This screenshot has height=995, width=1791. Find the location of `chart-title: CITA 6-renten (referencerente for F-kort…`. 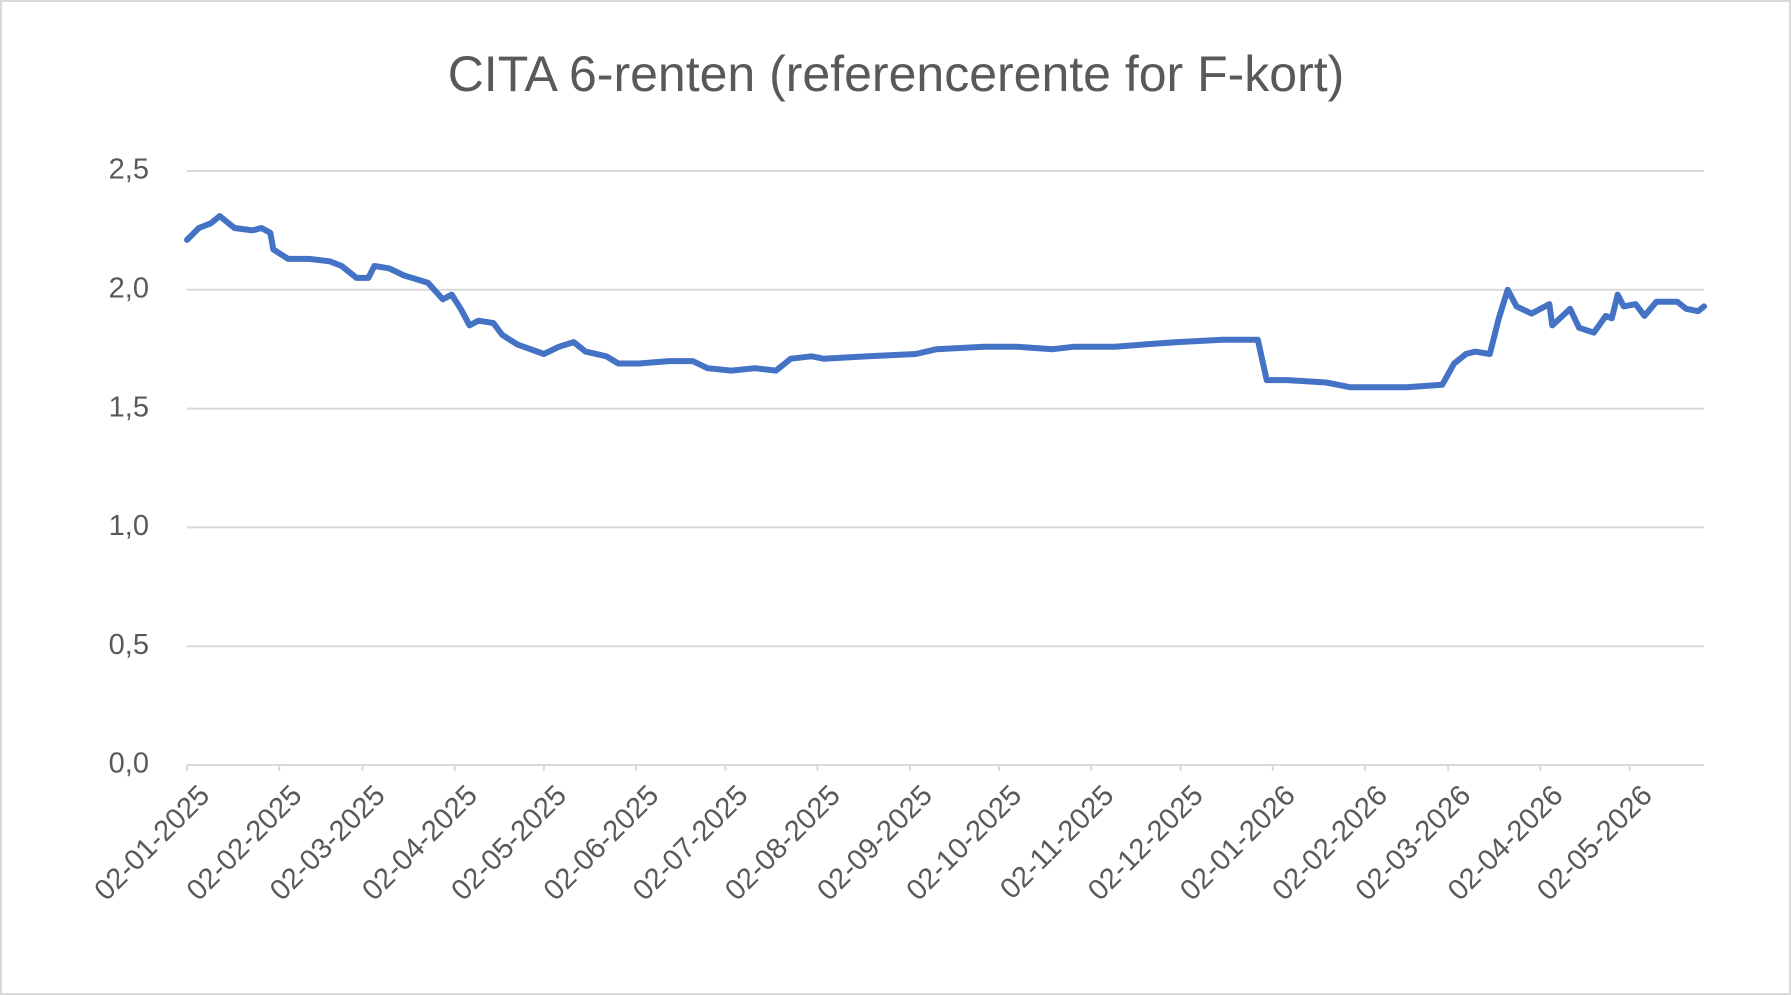

chart-title: CITA 6-renten (referencerente for F-kort… is located at coordinates (896, 74).